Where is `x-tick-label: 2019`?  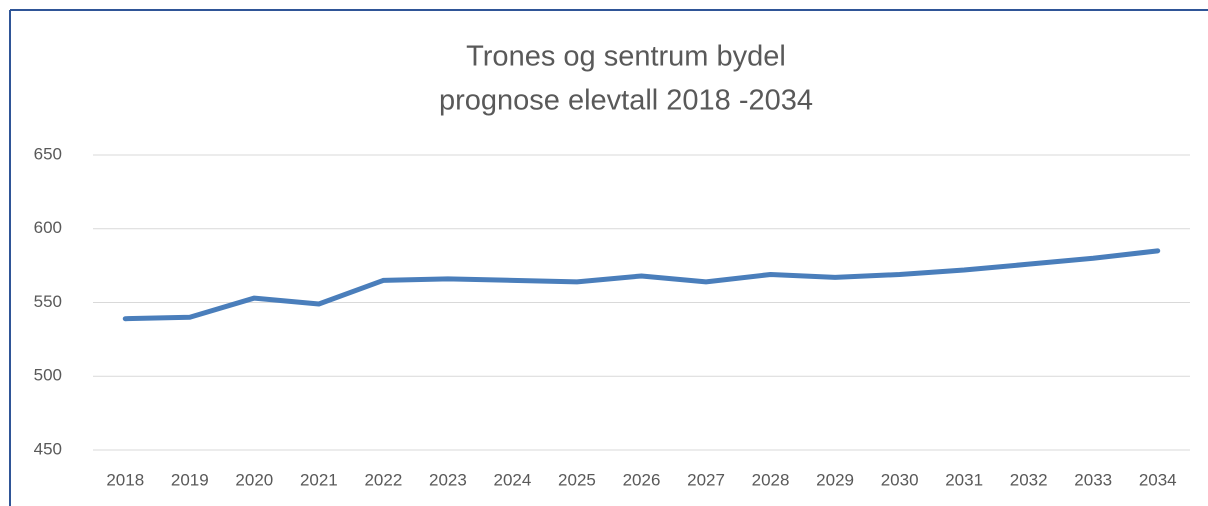 x-tick-label: 2019 is located at coordinates (190, 479).